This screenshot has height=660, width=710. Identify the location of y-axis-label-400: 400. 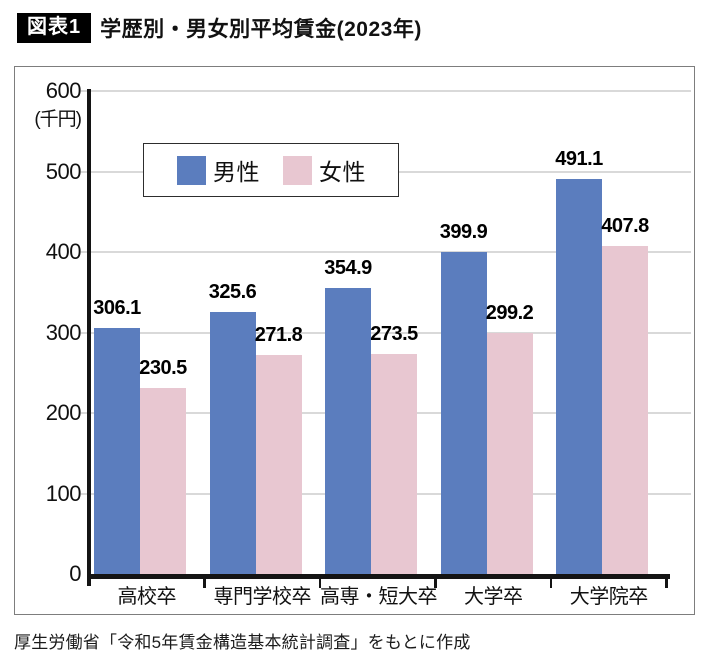
(63, 251).